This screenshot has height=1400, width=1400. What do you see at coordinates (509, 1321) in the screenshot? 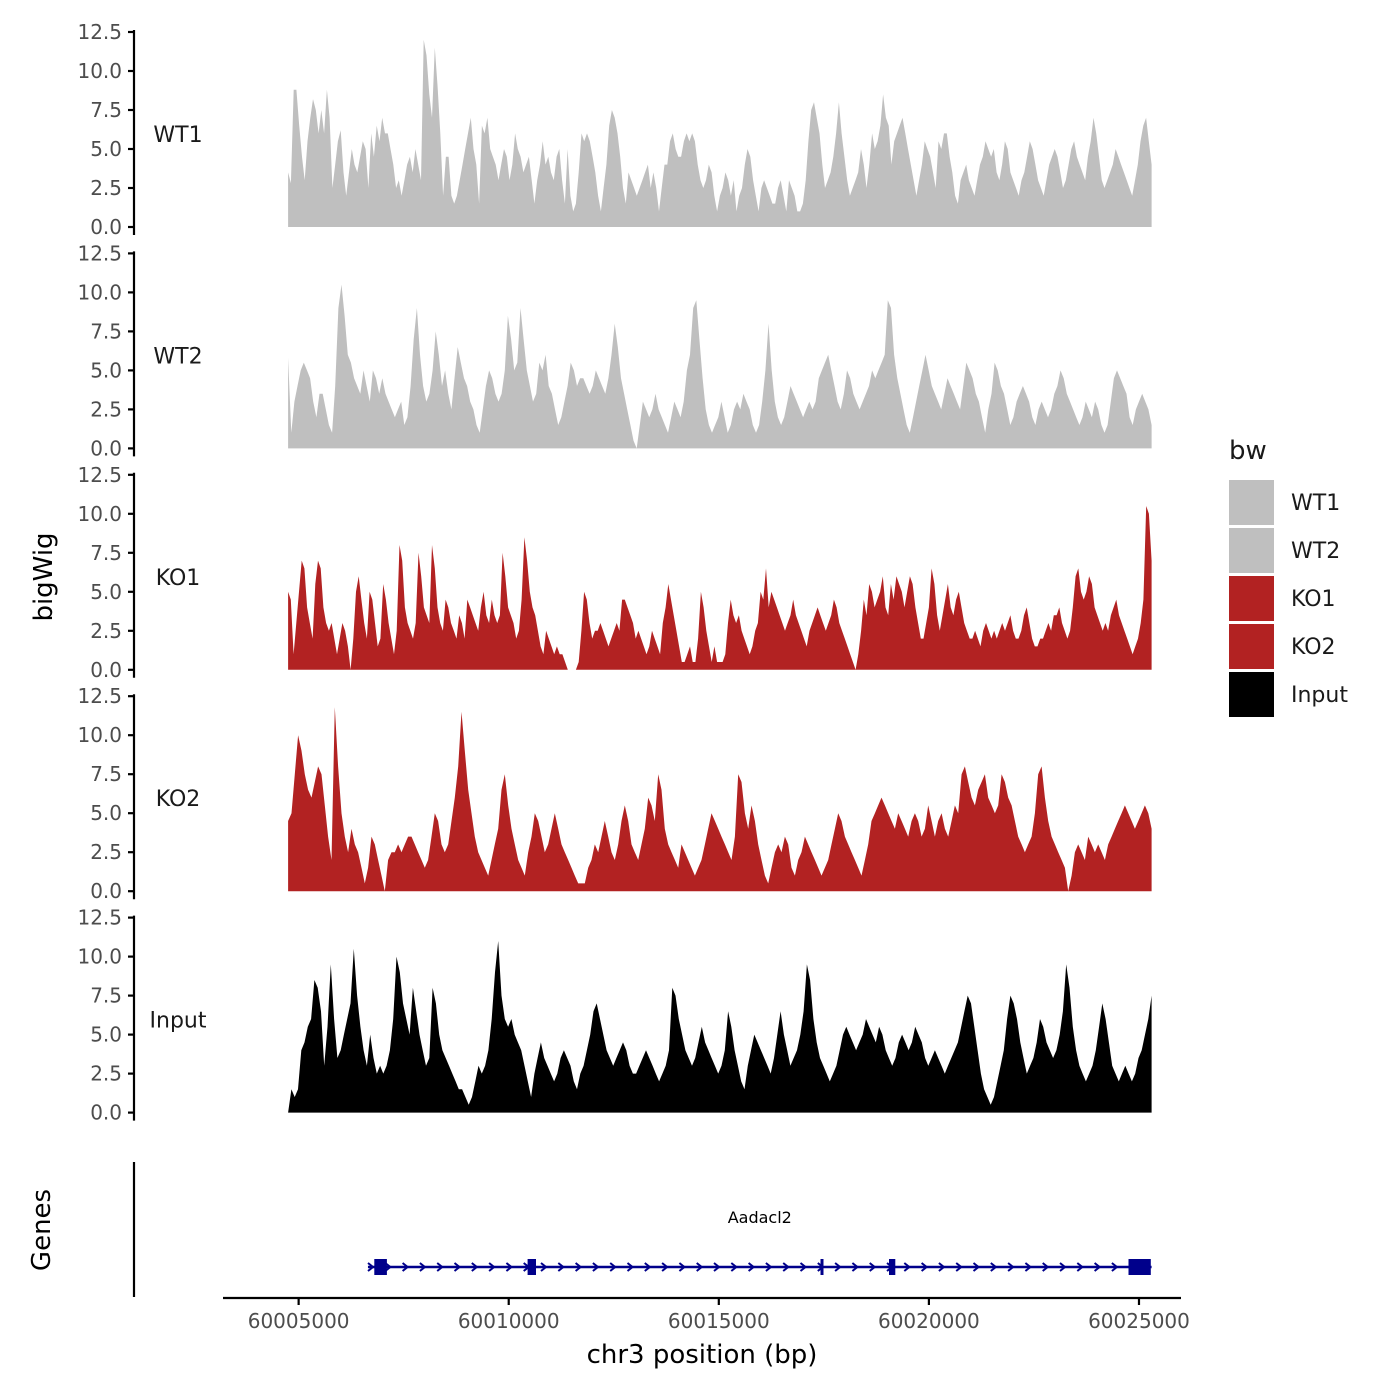
I see `x-tick-label: 60010000` at bounding box center [509, 1321].